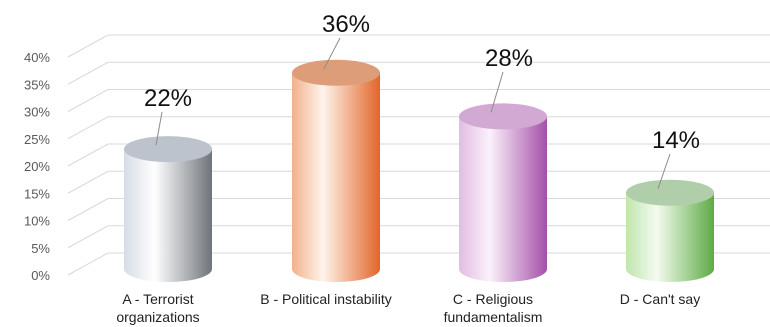 The height and width of the screenshot is (327, 770). What do you see at coordinates (346, 24) in the screenshot?
I see `data-label: 36%` at bounding box center [346, 24].